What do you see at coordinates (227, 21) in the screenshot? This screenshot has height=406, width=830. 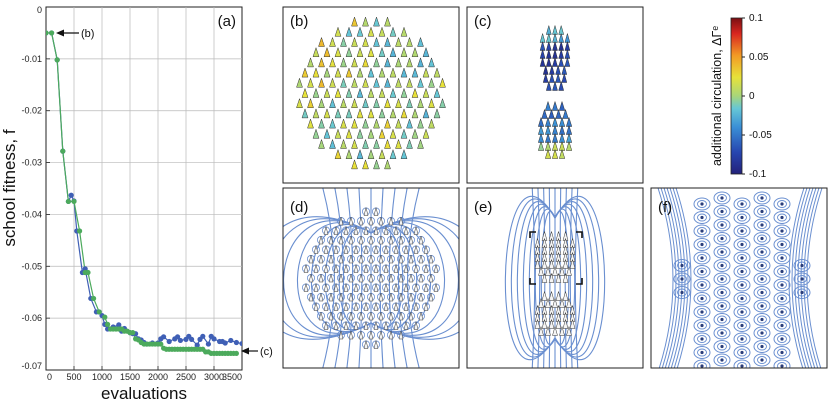 I see `panel-label-a: (a)` at bounding box center [227, 21].